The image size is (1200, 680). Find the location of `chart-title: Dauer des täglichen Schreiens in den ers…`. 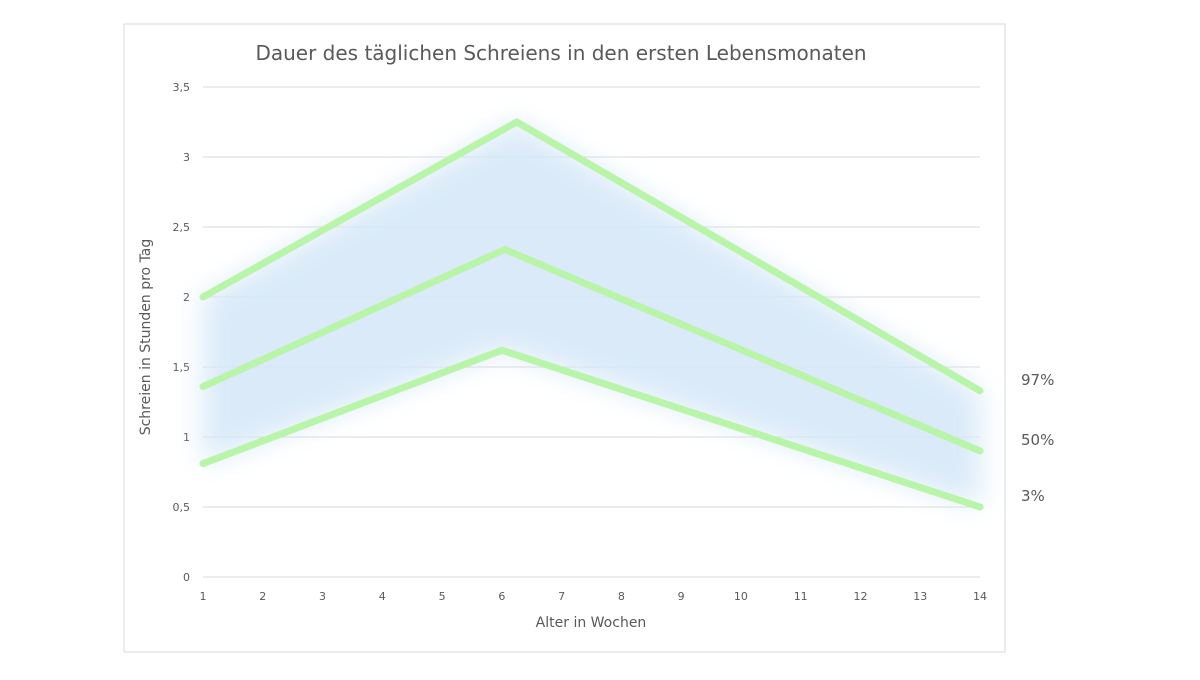

chart-title: Dauer des täglichen Schreiens in den ers… is located at coordinates (560, 53).